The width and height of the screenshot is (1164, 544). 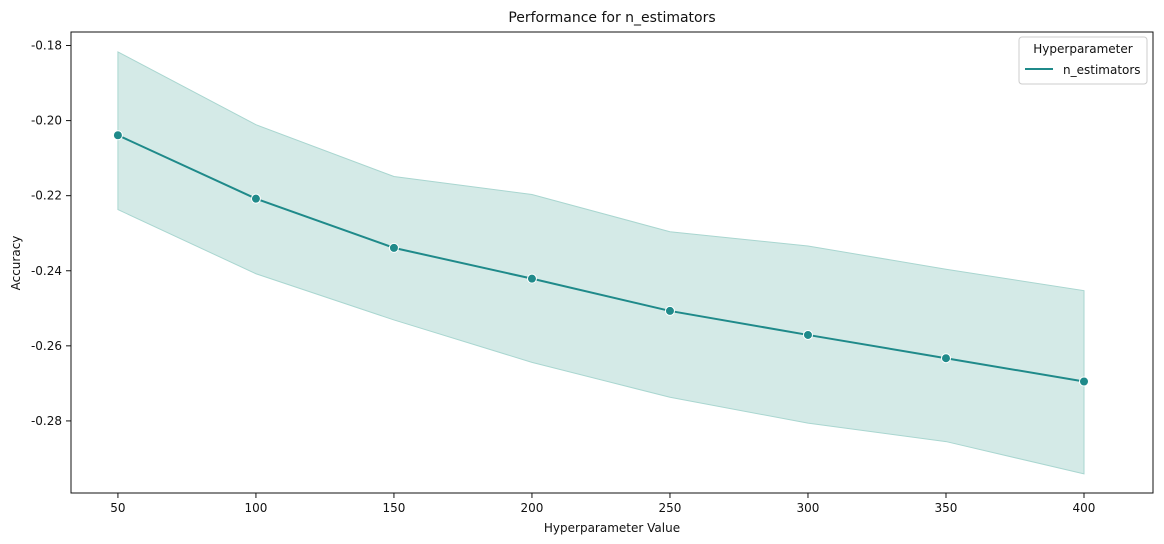 I want to click on x-axis-label: Hyperparameter Value, so click(x=612, y=528).